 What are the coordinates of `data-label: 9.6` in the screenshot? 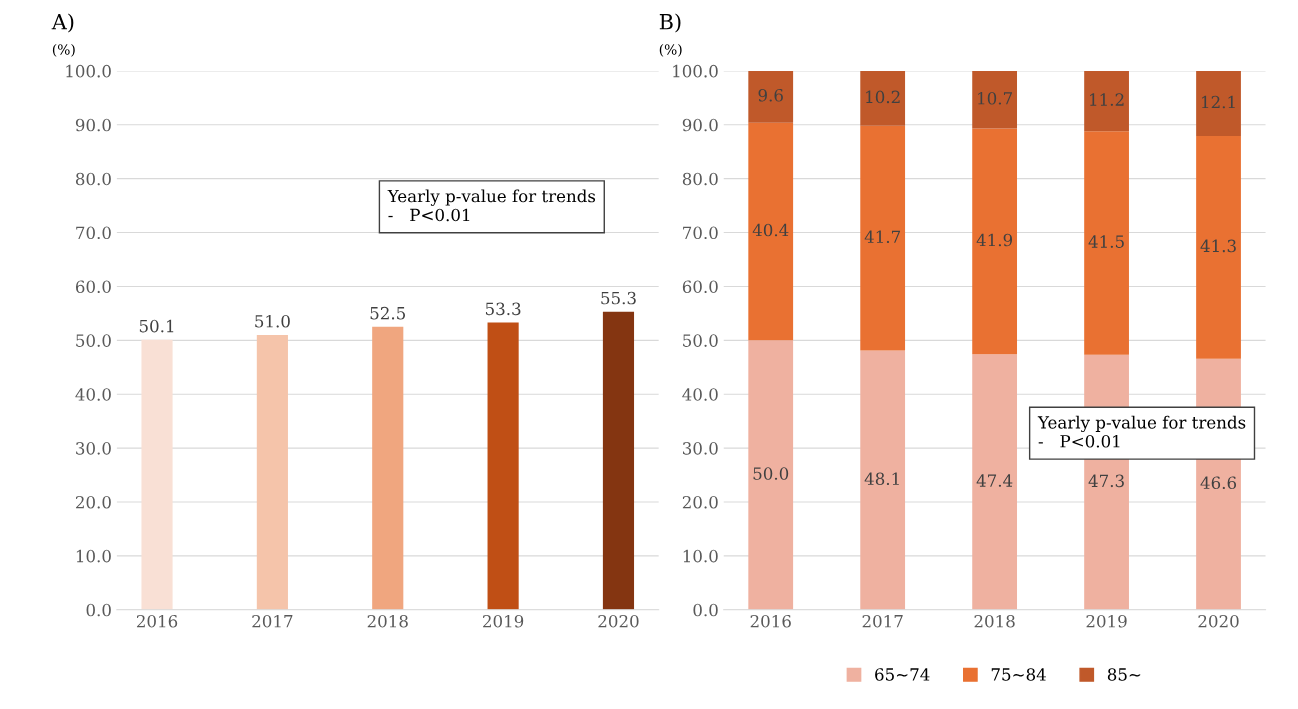 It's located at (770, 95).